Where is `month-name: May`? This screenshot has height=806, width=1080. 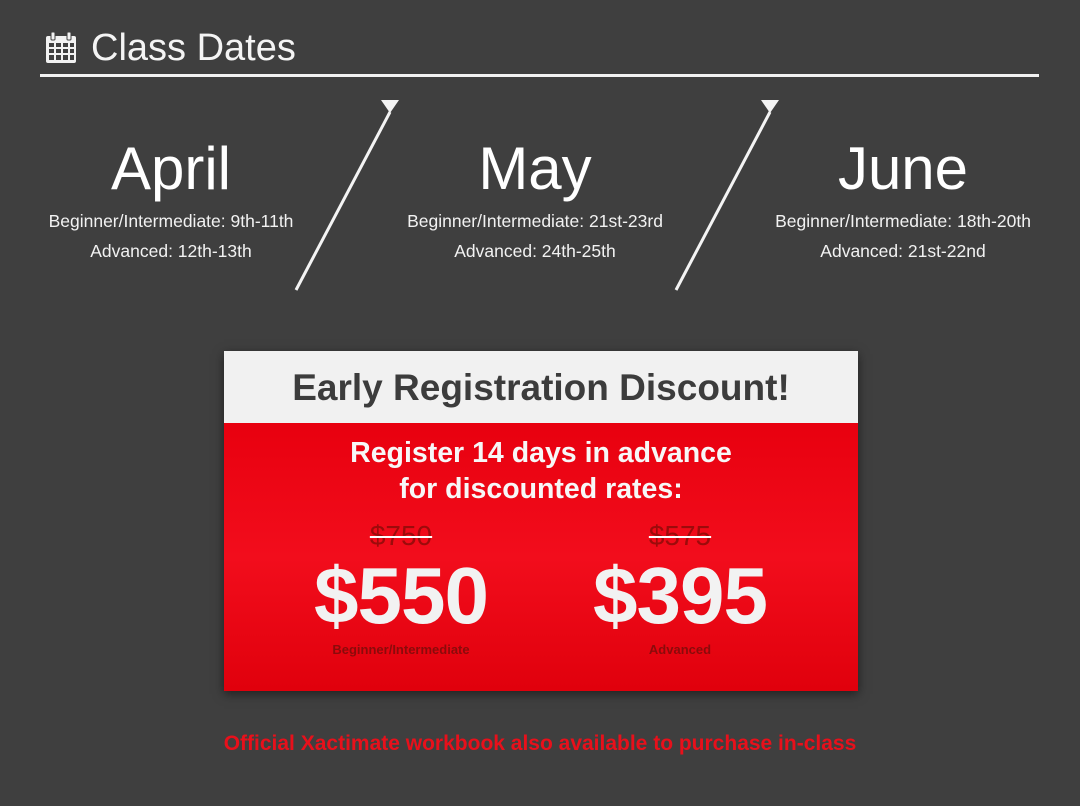 month-name: May is located at coordinates (535, 168).